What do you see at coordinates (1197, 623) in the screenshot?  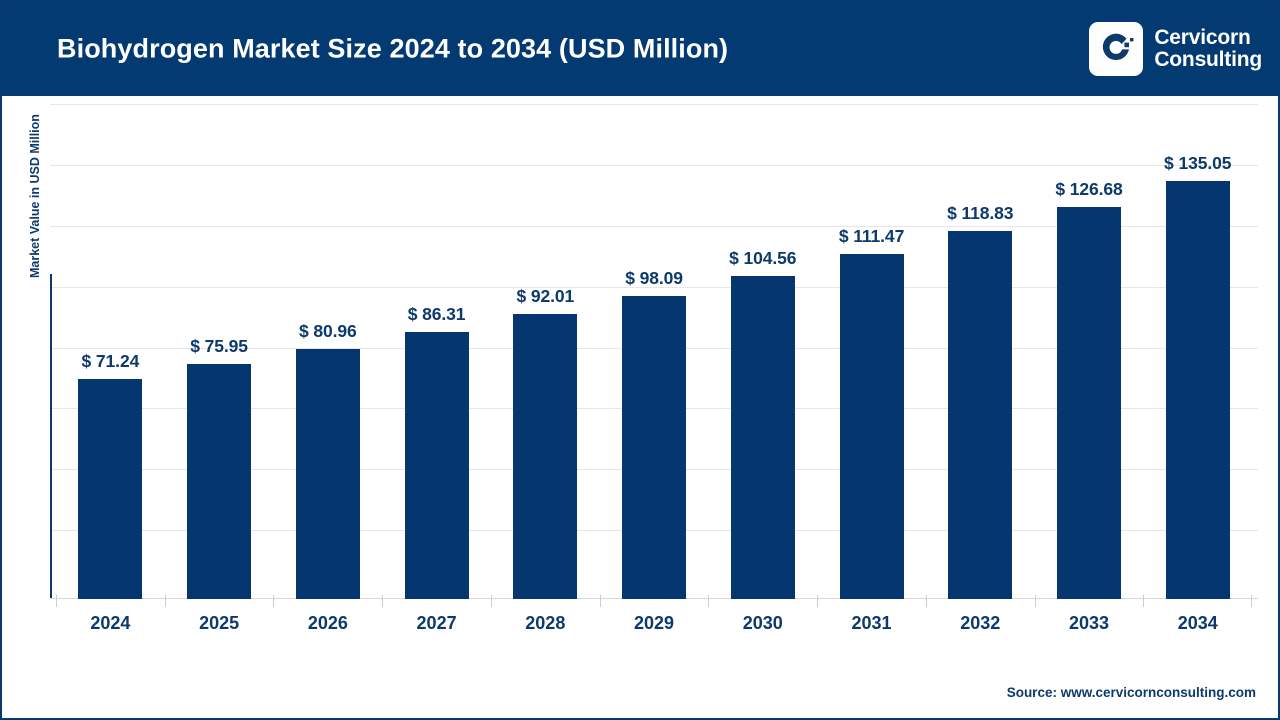 I see `x-axis-label: 2034` at bounding box center [1197, 623].